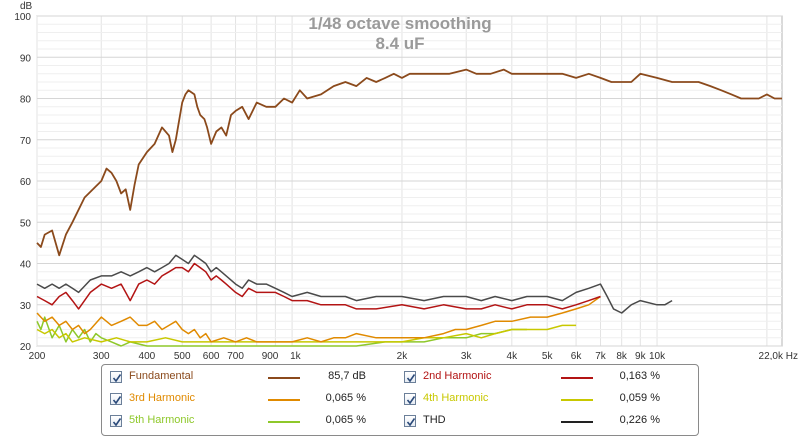  I want to click on legend-label: Fundamental, so click(161, 376).